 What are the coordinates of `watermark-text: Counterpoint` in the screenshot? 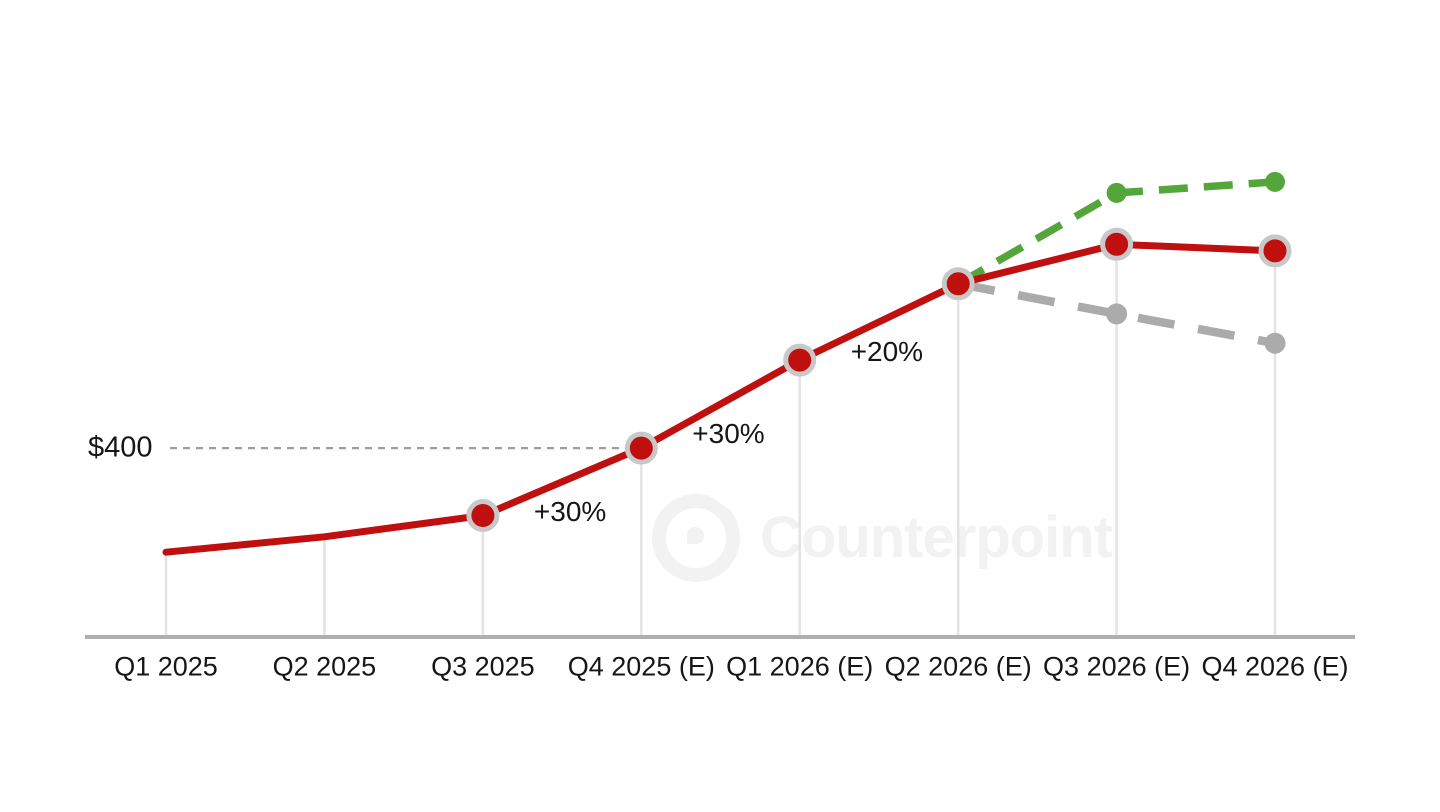 It's located at (936, 538).